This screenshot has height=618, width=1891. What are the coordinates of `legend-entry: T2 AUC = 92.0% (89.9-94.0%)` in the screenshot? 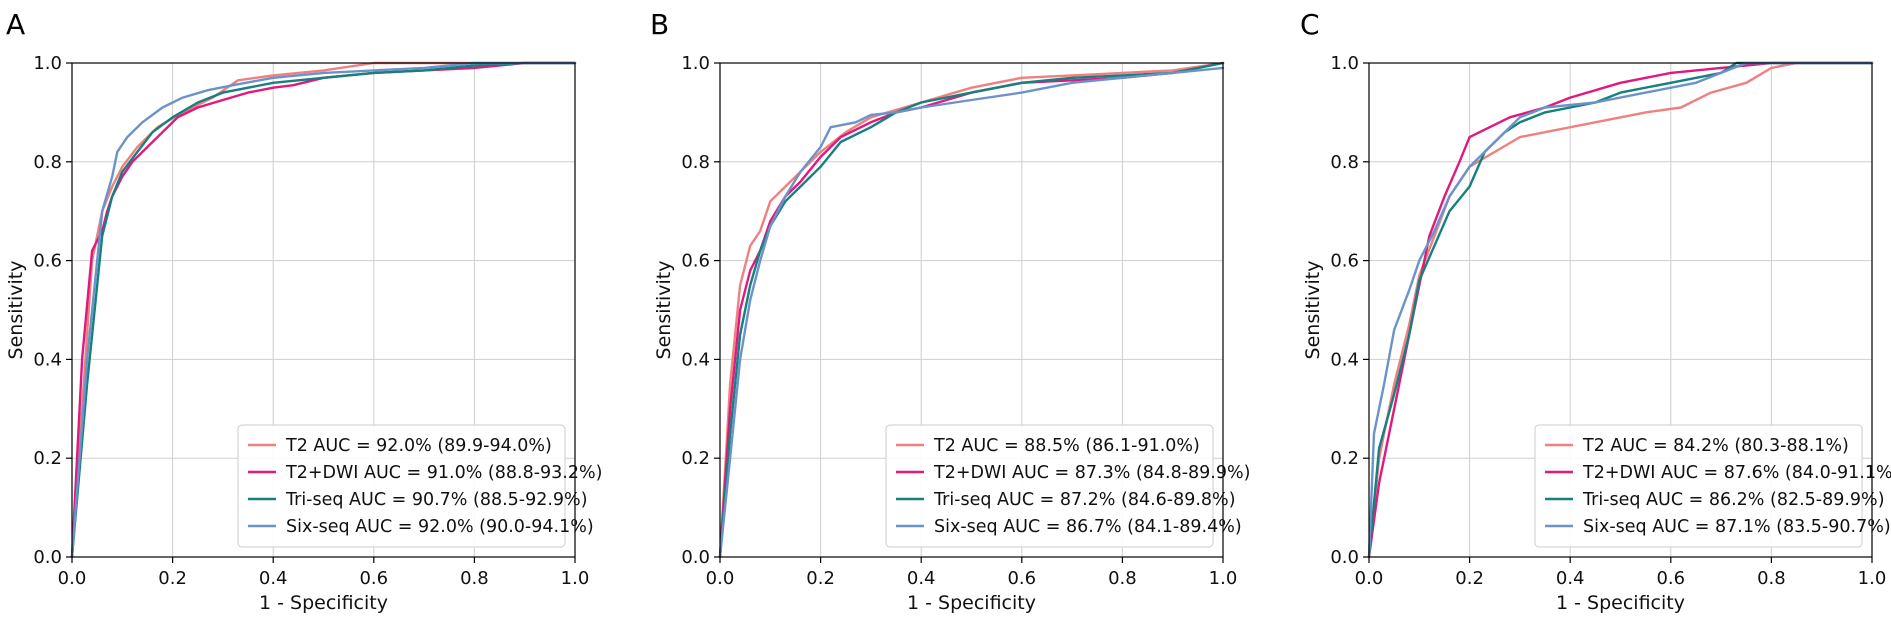 It's located at (418, 446).